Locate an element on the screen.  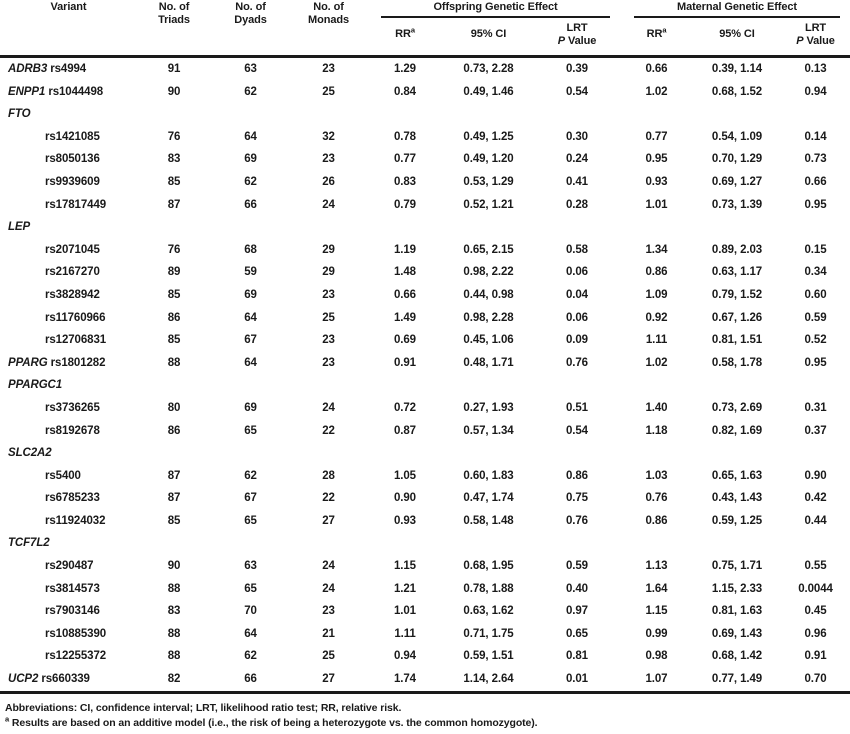
o-rr-cell: 0.66 is located at coordinates (405, 294).